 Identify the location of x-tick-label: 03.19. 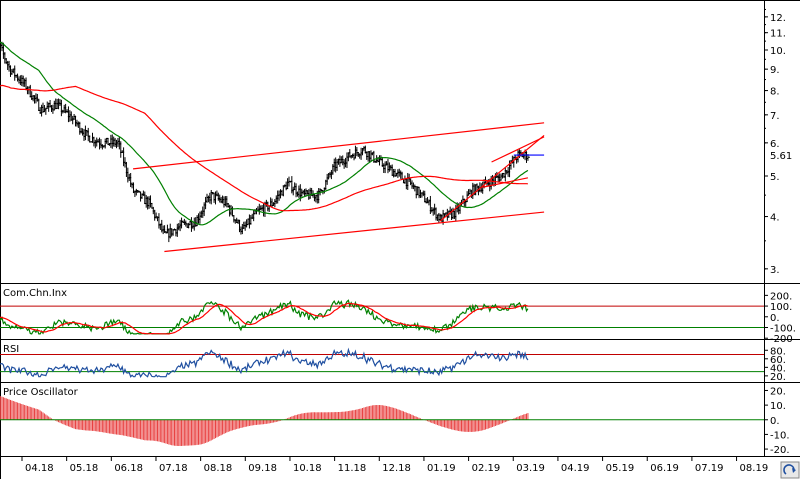
(530, 468).